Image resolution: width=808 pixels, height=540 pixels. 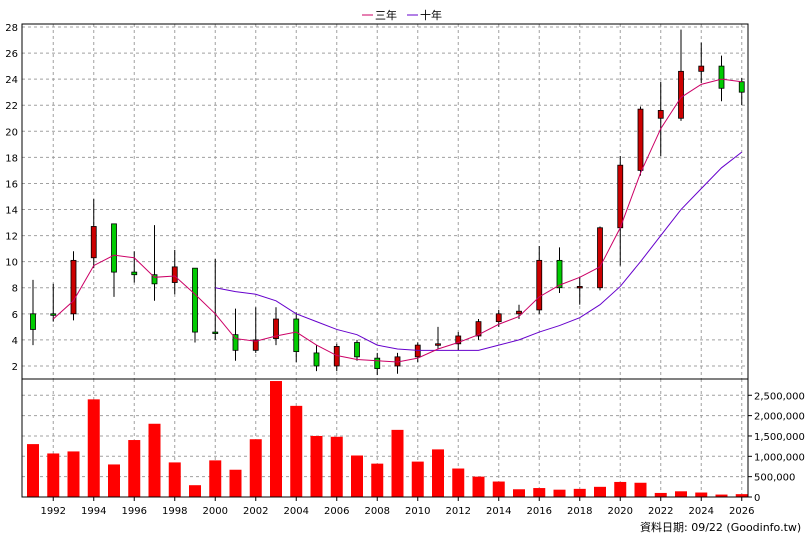 What do you see at coordinates (431, 15) in the screenshot?
I see `legend-label-ma10: 十年` at bounding box center [431, 15].